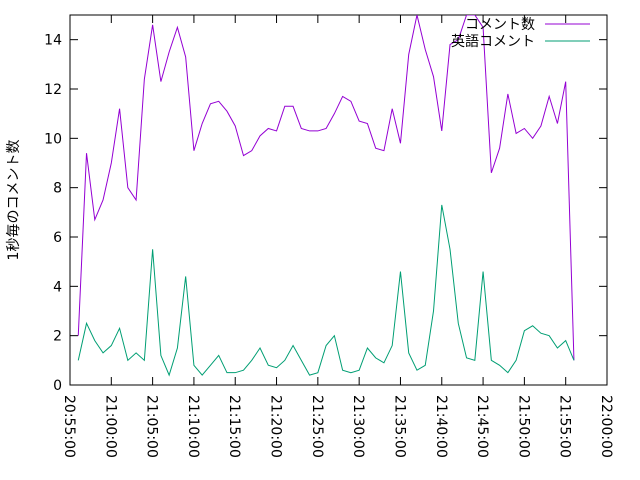  I want to click on x-tick-label: 21:25:00, so click(317, 426).